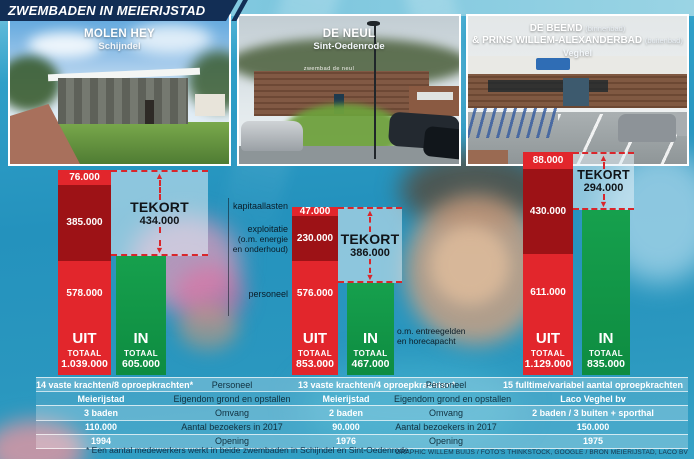 The width and height of the screenshot is (694, 459). What do you see at coordinates (84, 364) in the screenshot?
I see `uit-total-value: 1.039.000` at bounding box center [84, 364].